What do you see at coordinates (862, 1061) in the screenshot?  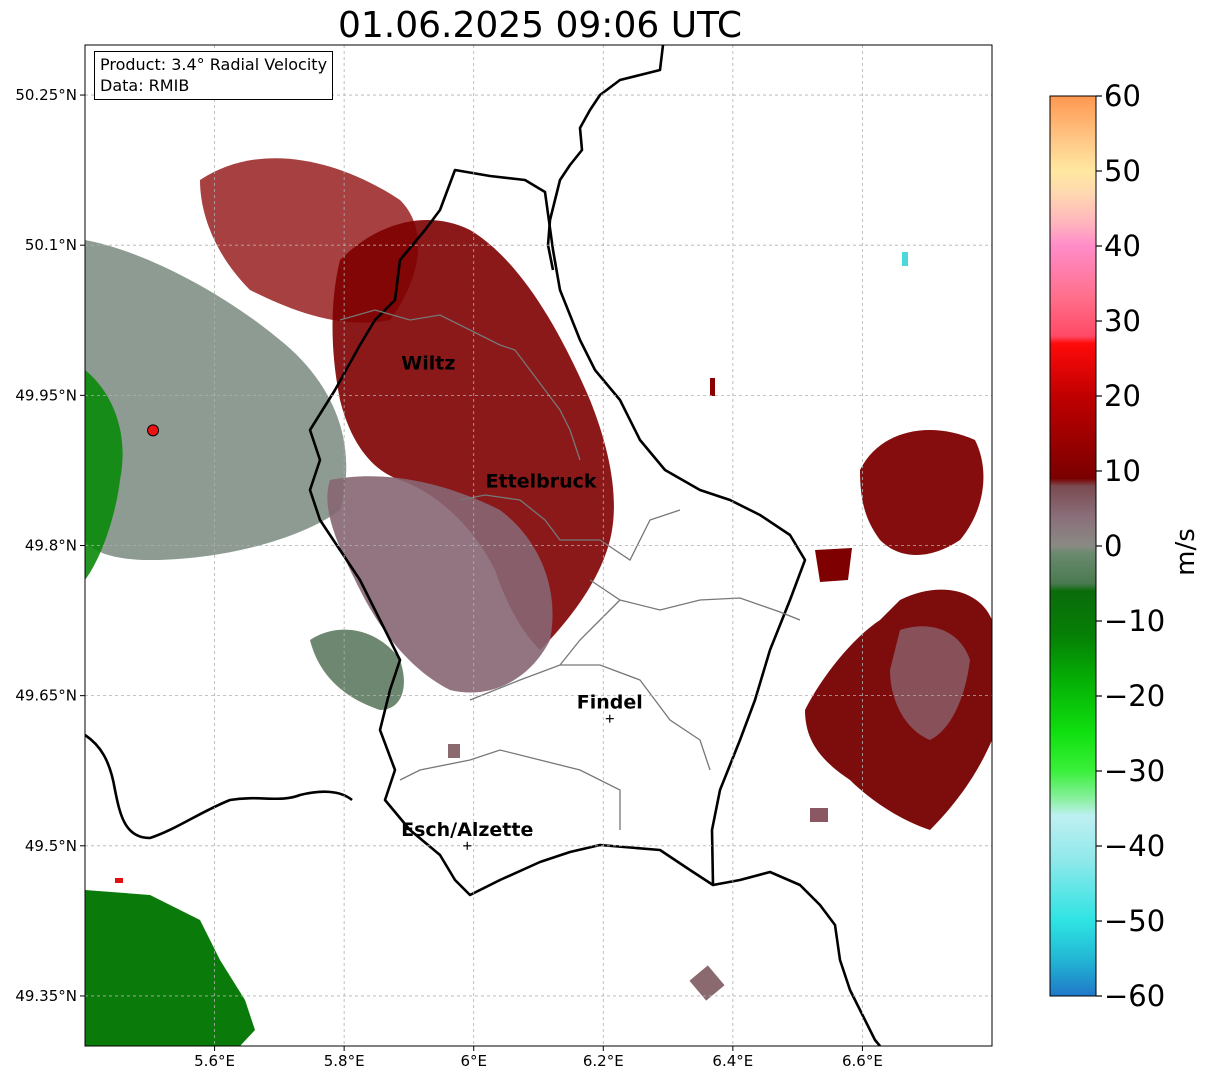 I see `x-tick-label: 6.6°E` at bounding box center [862, 1061].